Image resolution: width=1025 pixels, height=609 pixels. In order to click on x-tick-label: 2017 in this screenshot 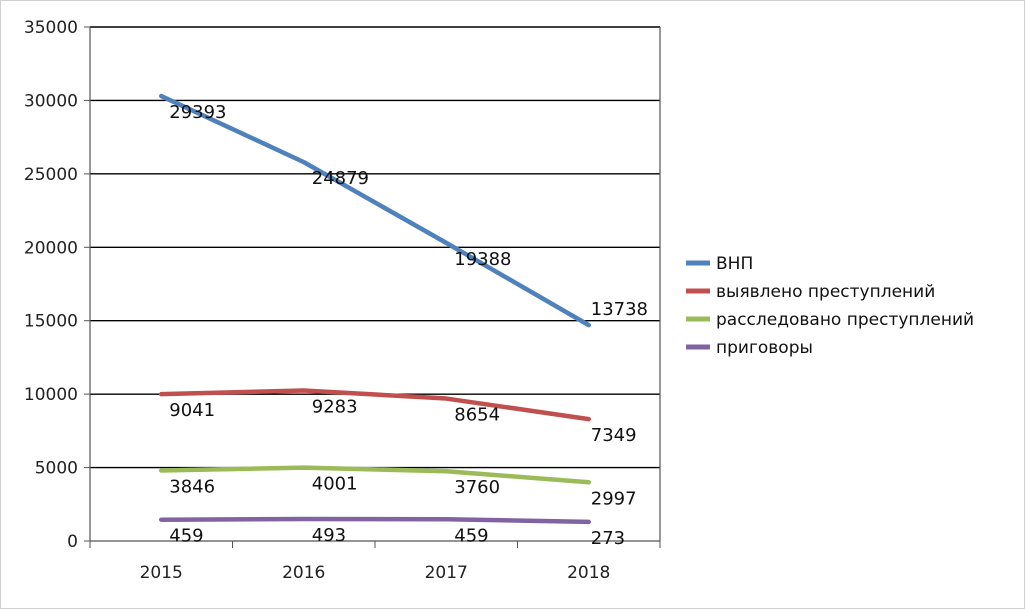, I will do `click(446, 573)`.